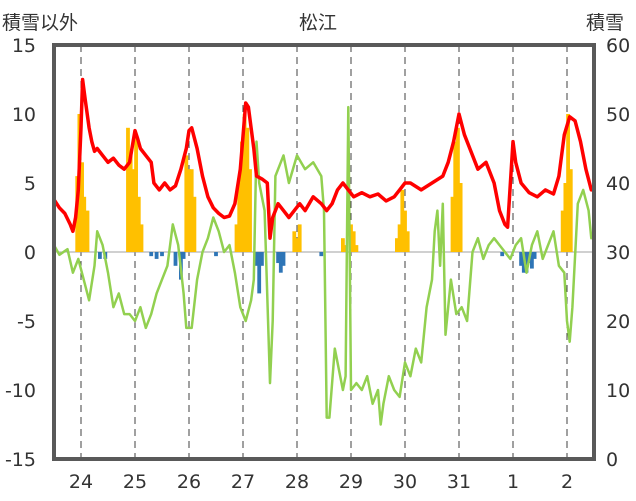  Describe the element at coordinates (20, 391) in the screenshot. I see `left-tick-label: -10` at that location.